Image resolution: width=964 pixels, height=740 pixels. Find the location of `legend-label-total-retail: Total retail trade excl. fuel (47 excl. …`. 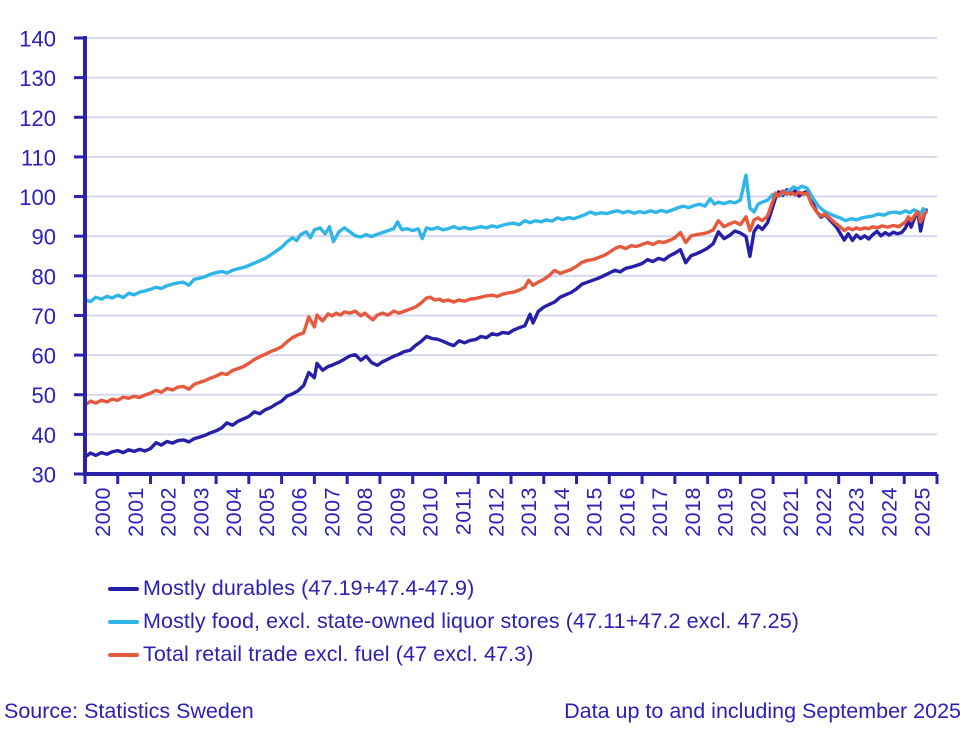

legend-label-total-retail: Total retail trade excl. fuel (47 excl. … is located at coordinates (338, 654).